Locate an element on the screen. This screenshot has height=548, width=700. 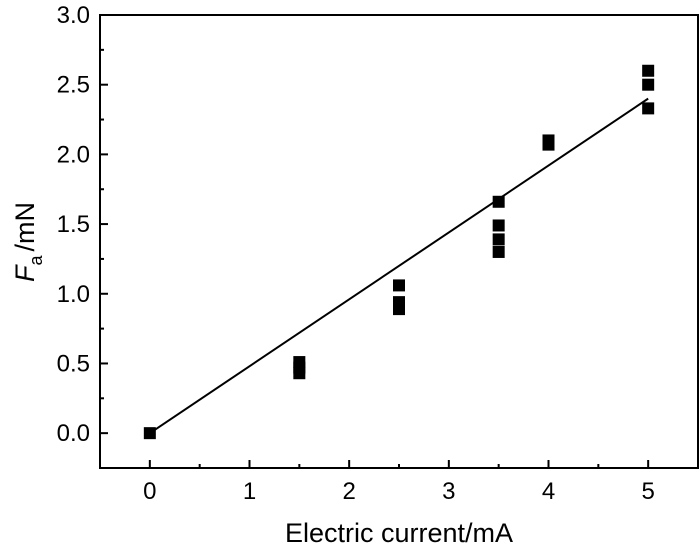
y-tick-label: 0.0 is located at coordinates (73, 433).